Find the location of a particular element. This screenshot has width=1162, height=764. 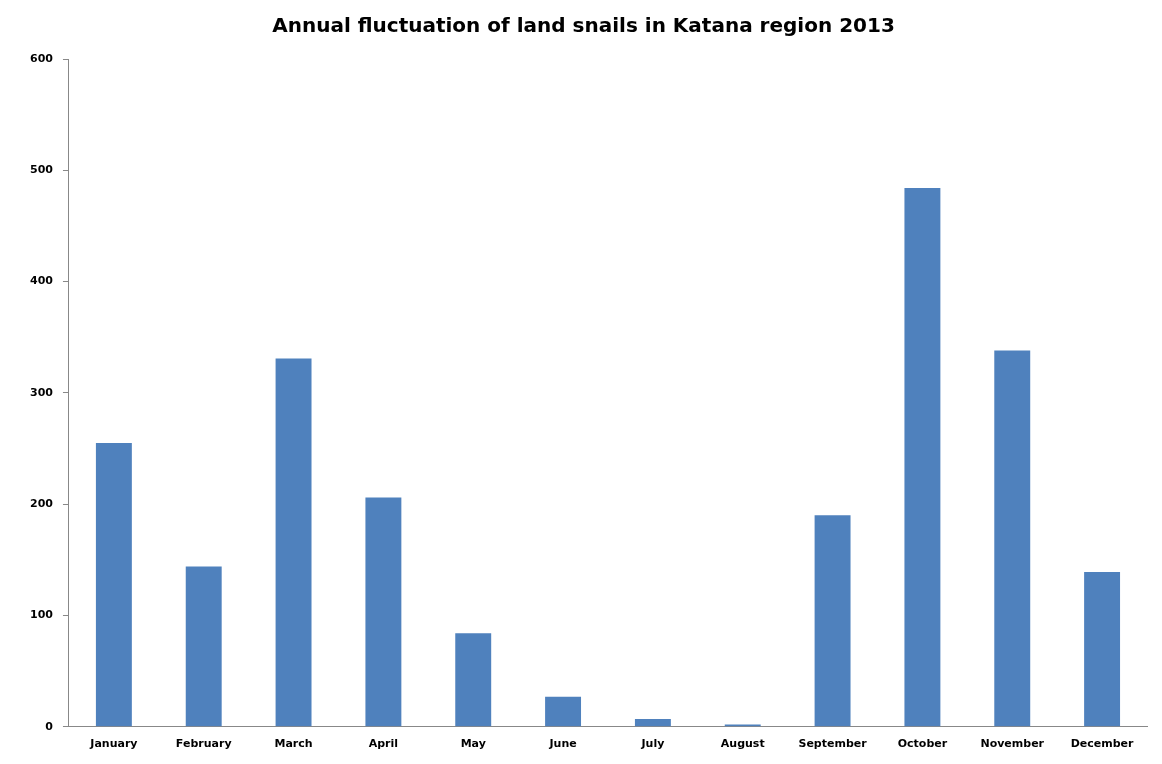

x-tick-label: November is located at coordinates (1012, 744).